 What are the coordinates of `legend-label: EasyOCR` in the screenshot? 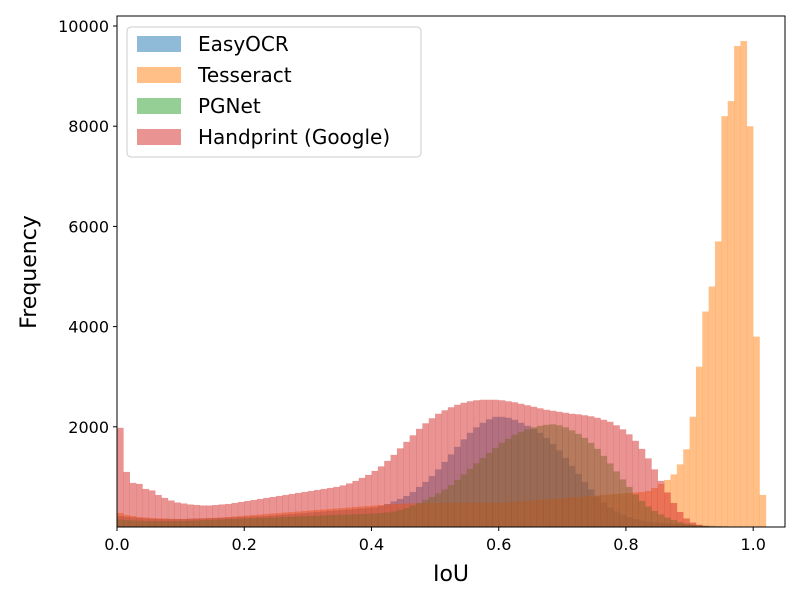 It's located at (243, 44).